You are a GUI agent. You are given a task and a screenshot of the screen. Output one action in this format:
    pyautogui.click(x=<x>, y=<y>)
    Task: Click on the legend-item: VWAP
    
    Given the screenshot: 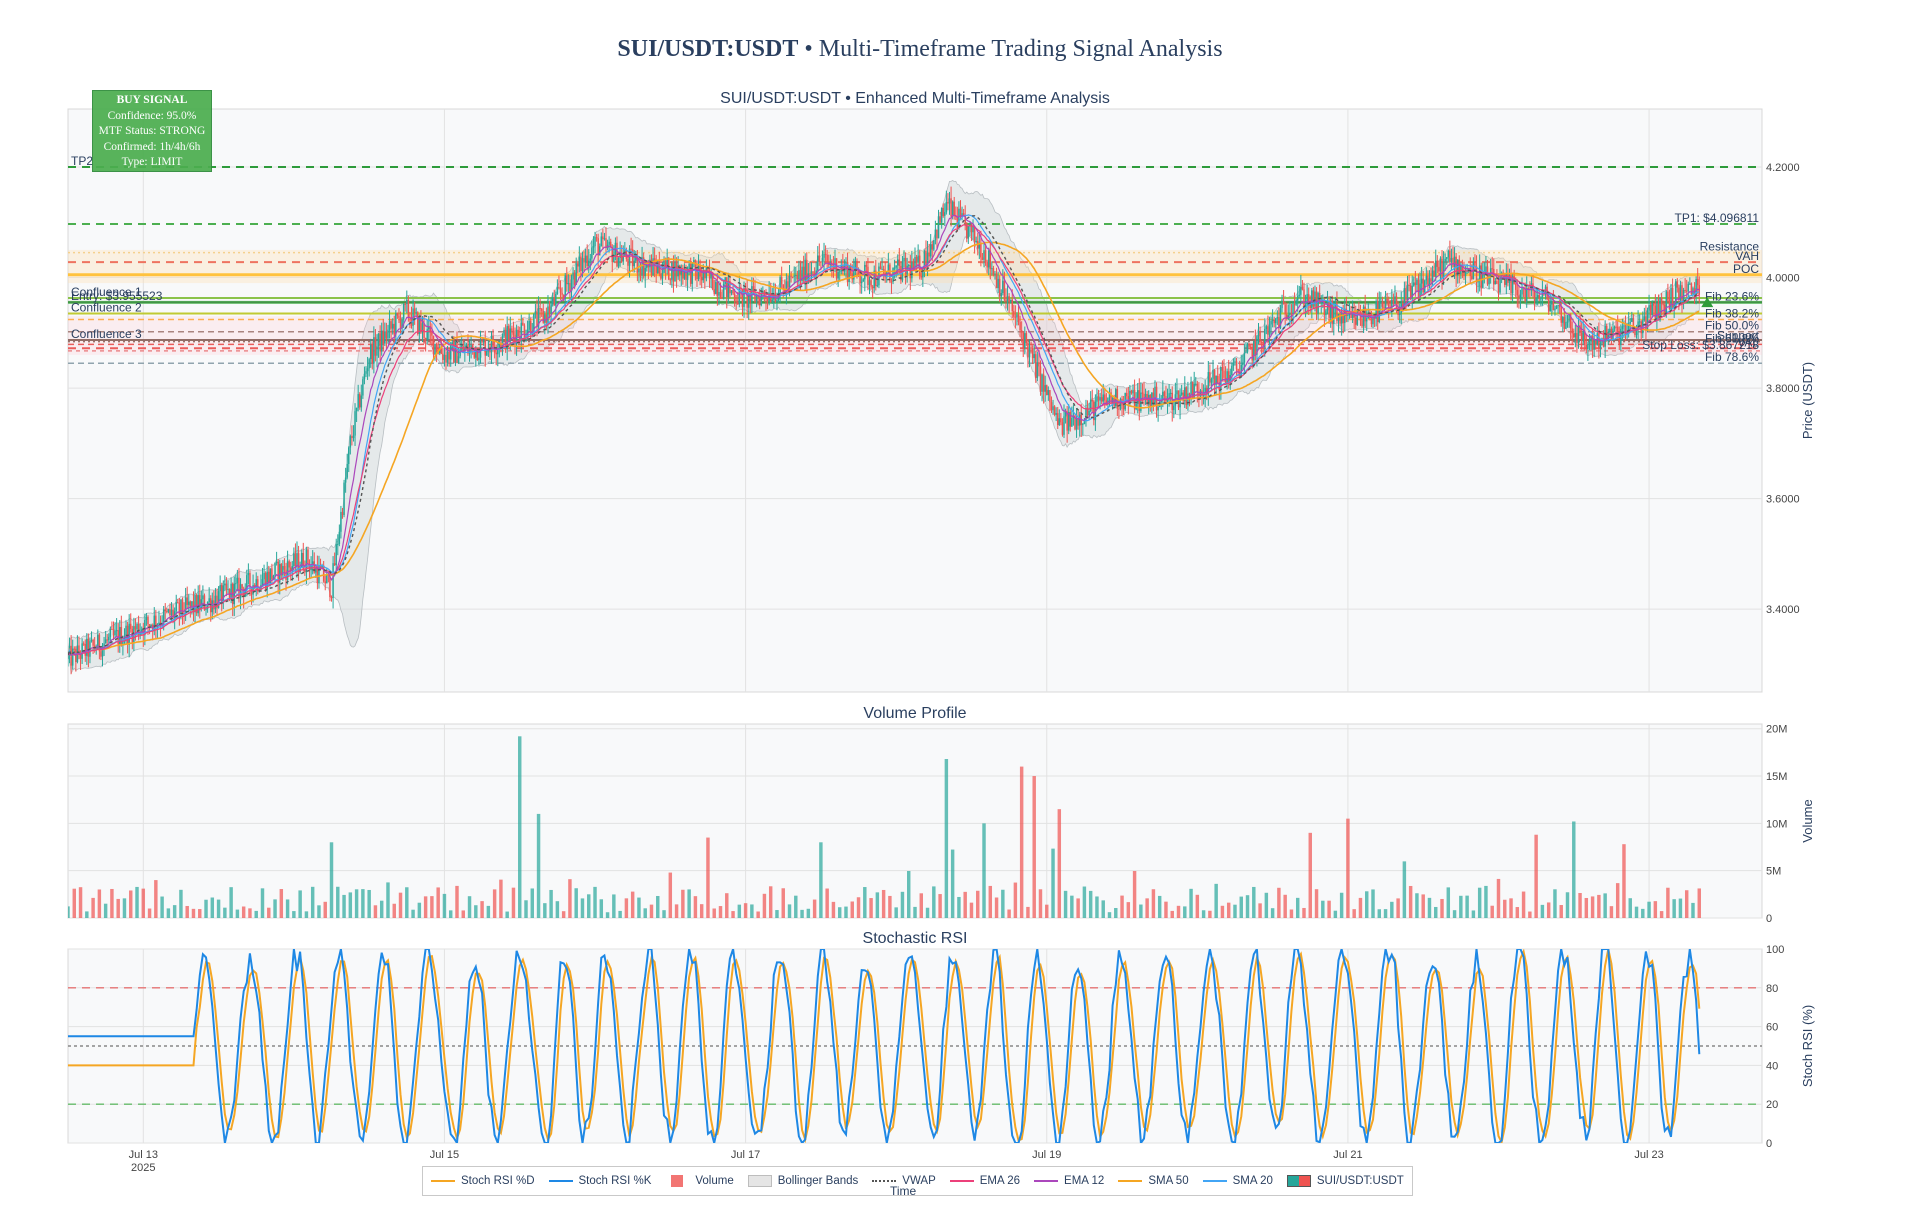 What is the action you would take?
    pyautogui.click(x=904, y=1181)
    